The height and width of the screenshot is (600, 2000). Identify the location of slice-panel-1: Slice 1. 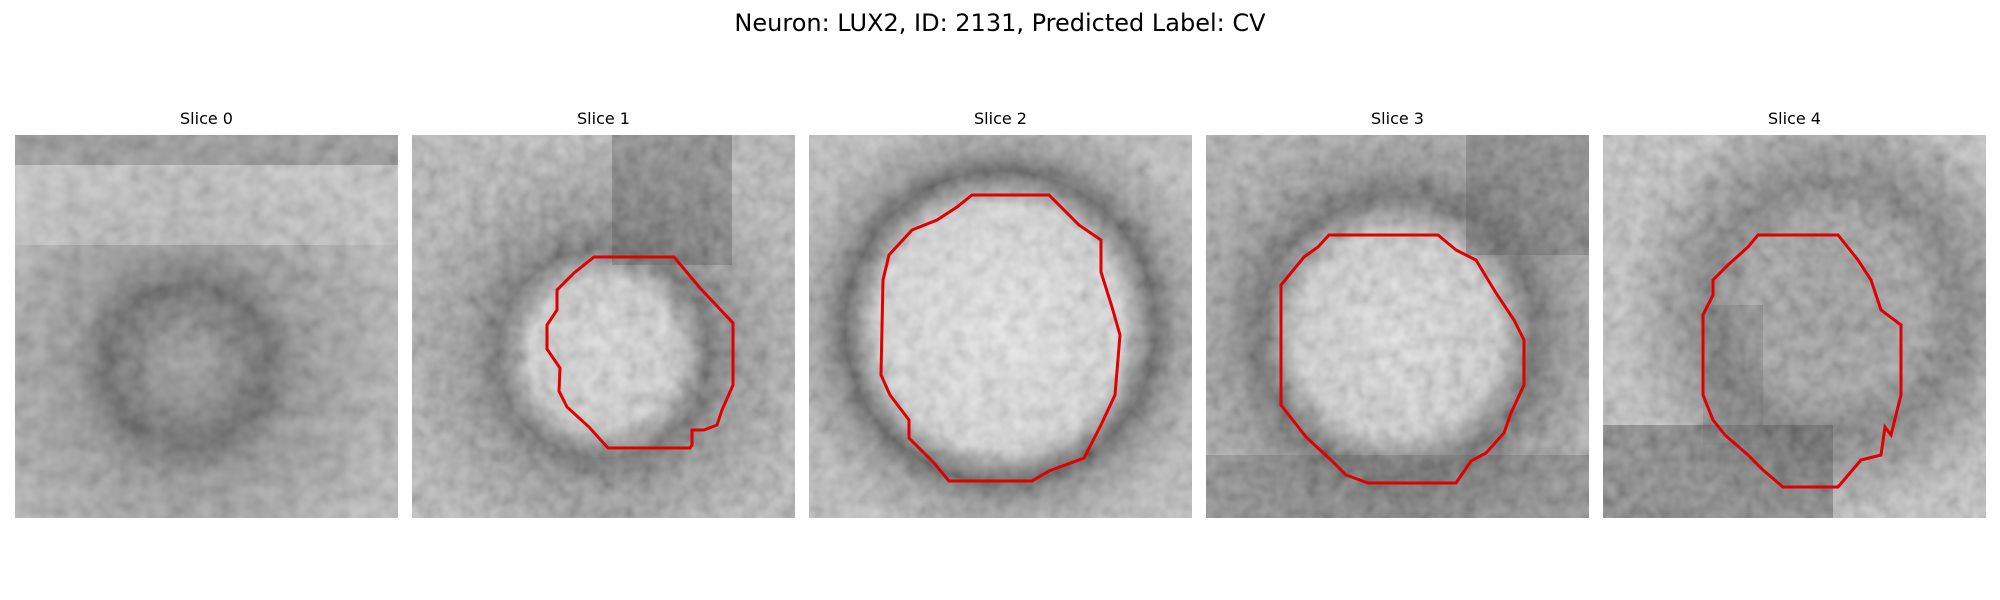
(603, 313).